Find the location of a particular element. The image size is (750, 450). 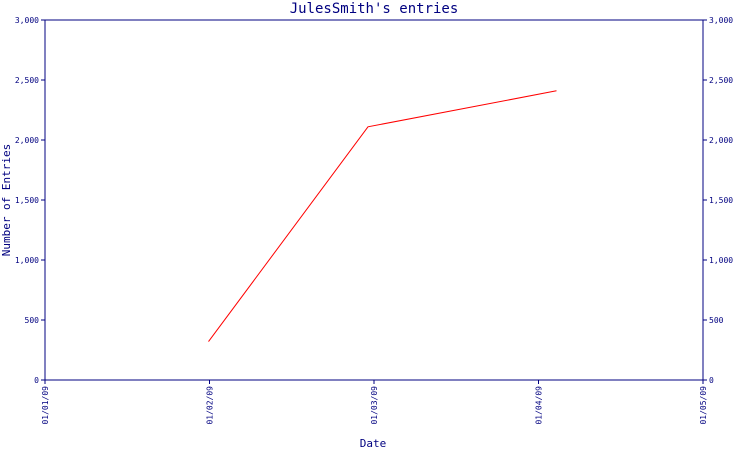

y-axis-left: 0 500 1,000 1,500 2,000 2,500 3,000 is located at coordinates (30, 200).